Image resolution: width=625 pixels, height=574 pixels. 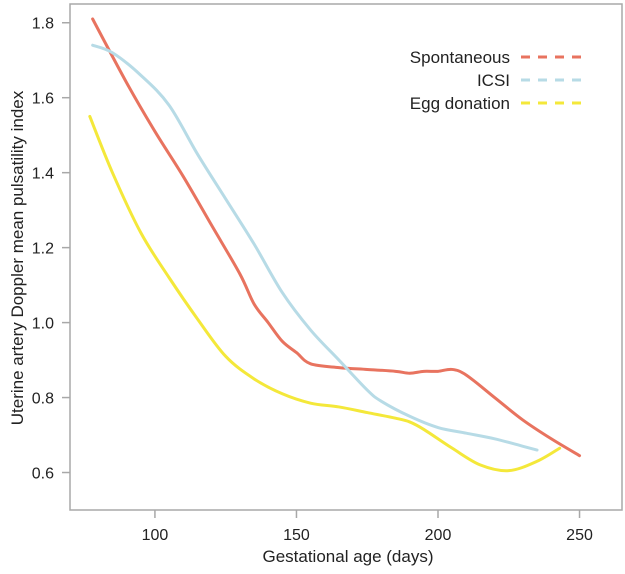 What do you see at coordinates (347, 556) in the screenshot?
I see `x-axis-title: Gestational age (days)` at bounding box center [347, 556].